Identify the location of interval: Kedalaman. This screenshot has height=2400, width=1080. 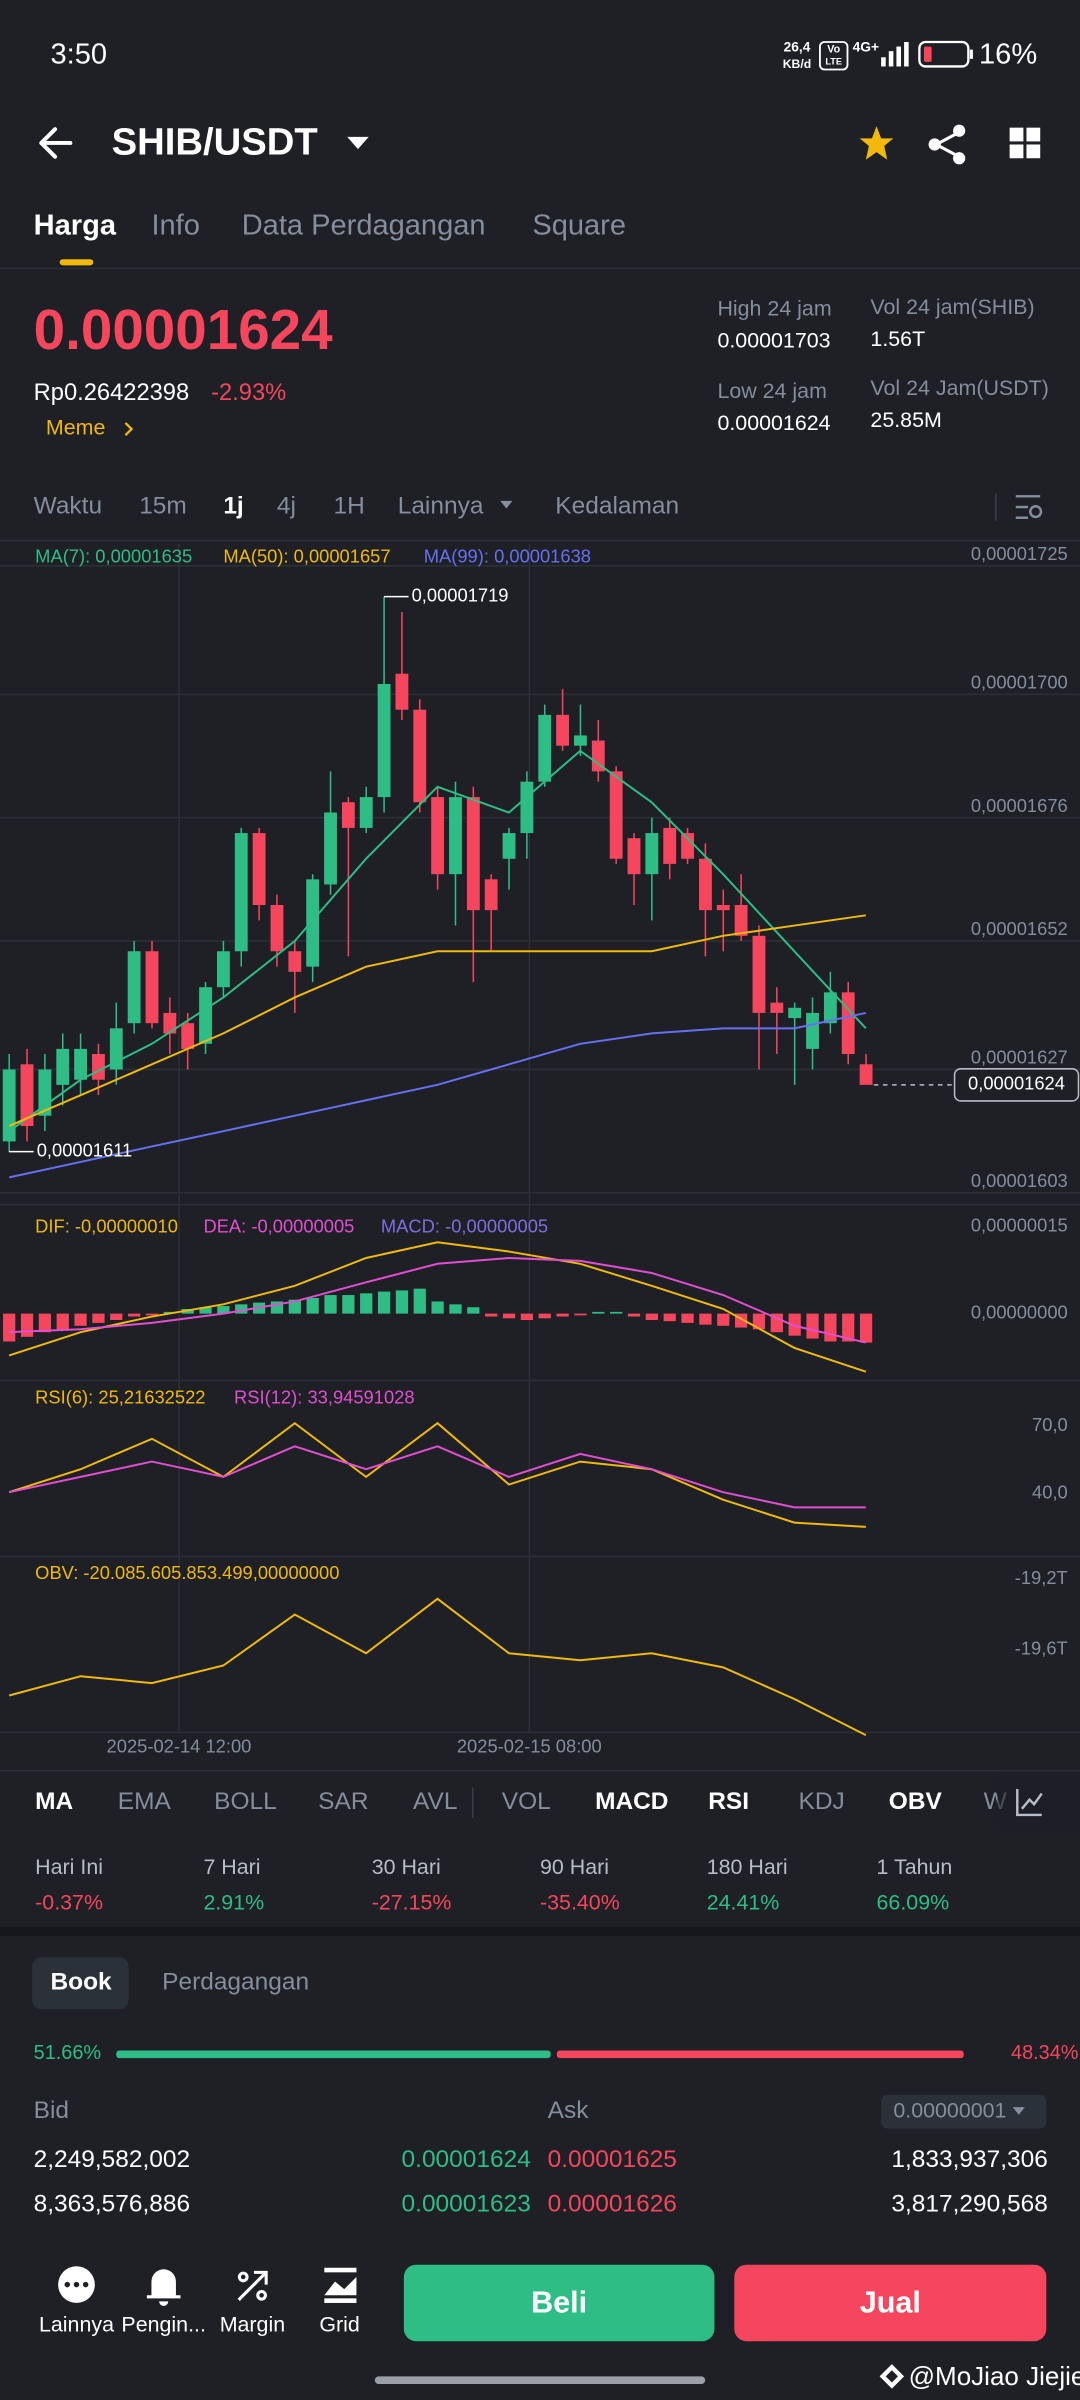
(617, 505).